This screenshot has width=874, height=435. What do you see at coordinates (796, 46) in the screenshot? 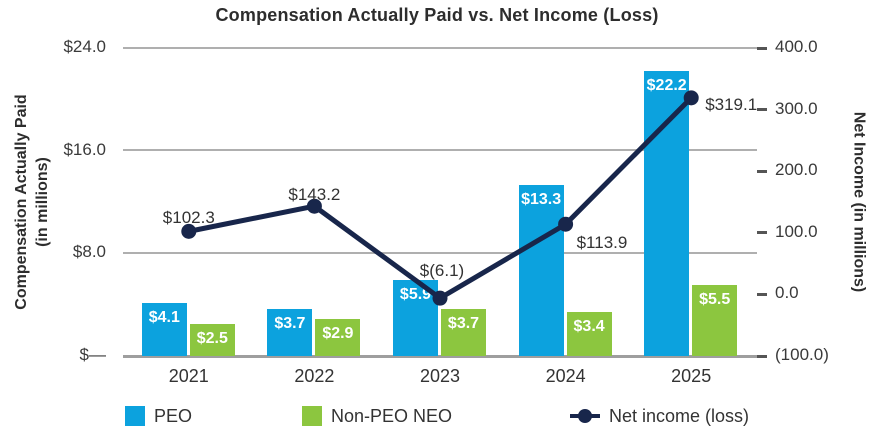
I see `right-axis-tick-label: 400.0` at bounding box center [796, 46].